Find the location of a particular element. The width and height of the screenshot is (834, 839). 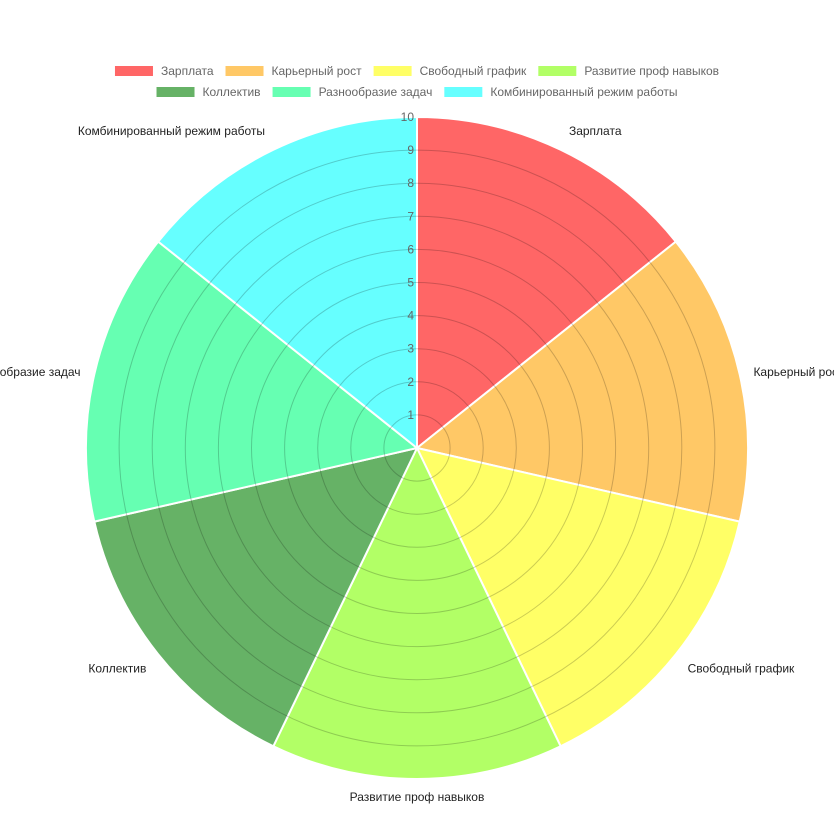

legend-item-category-6: Разнообразие задач is located at coordinates (352, 92).